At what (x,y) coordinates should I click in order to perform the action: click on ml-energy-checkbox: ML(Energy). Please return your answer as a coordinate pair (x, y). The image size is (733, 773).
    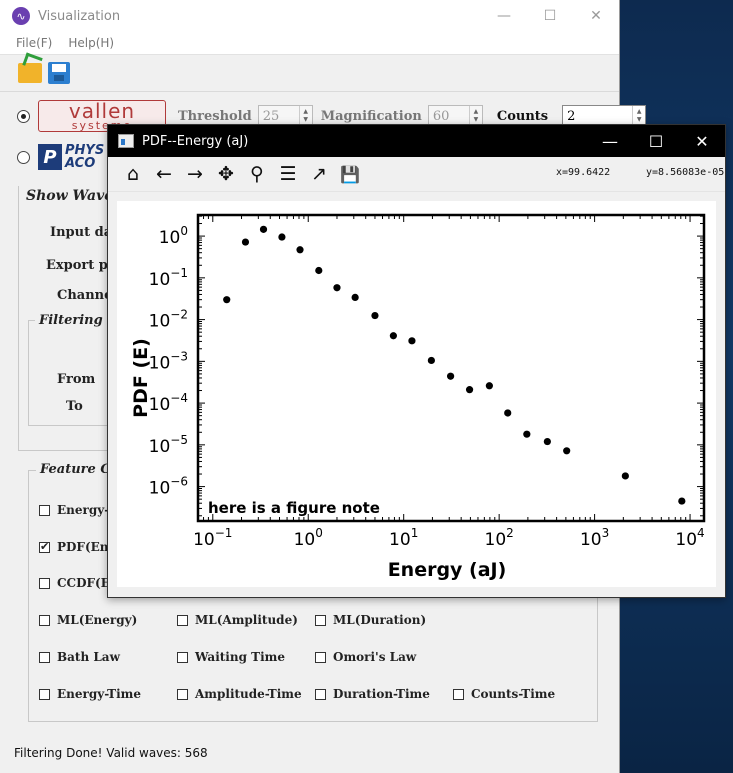
    Looking at the image, I should click on (88, 620).